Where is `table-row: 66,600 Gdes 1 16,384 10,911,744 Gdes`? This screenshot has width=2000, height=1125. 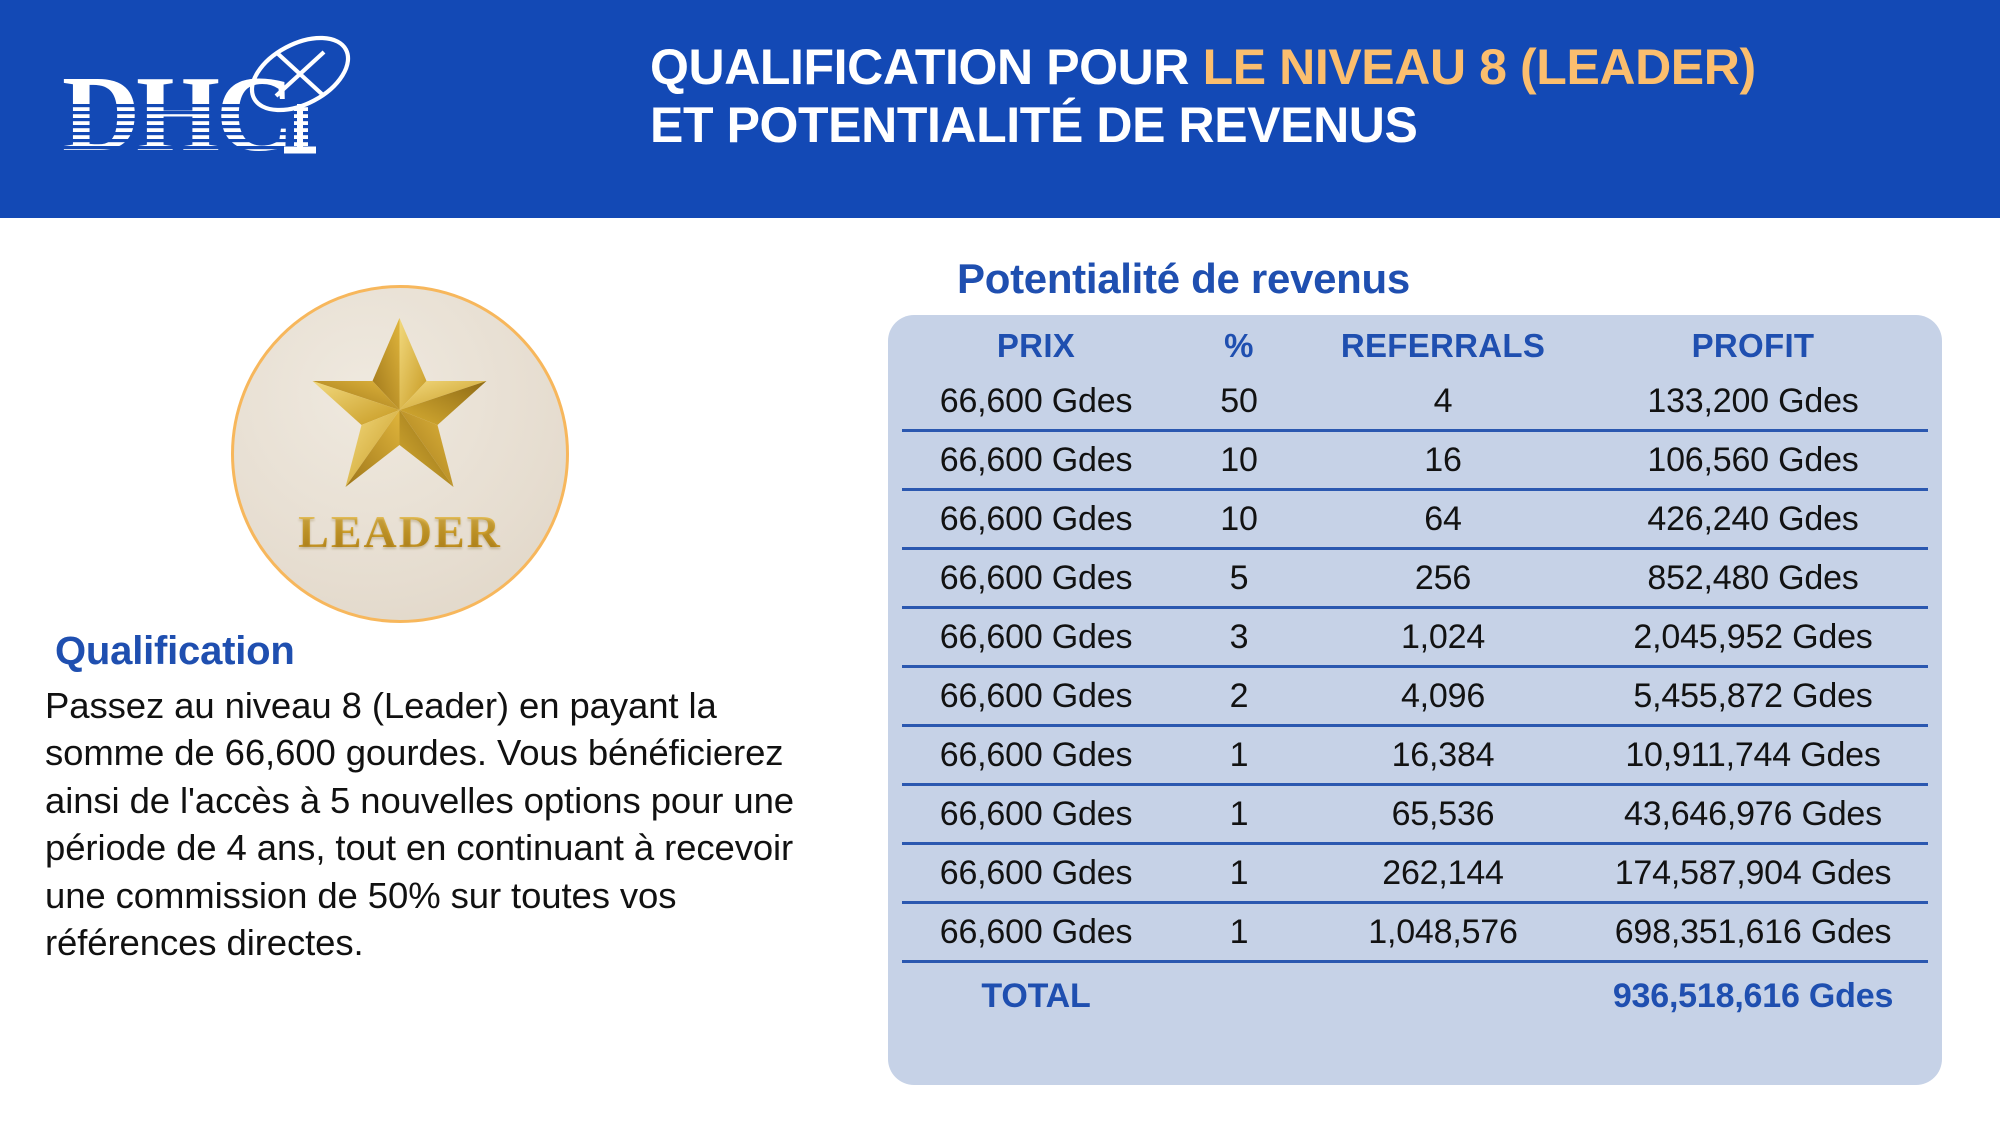
table-row: 66,600 Gdes 1 16,384 10,911,744 Gdes is located at coordinates (1415, 756).